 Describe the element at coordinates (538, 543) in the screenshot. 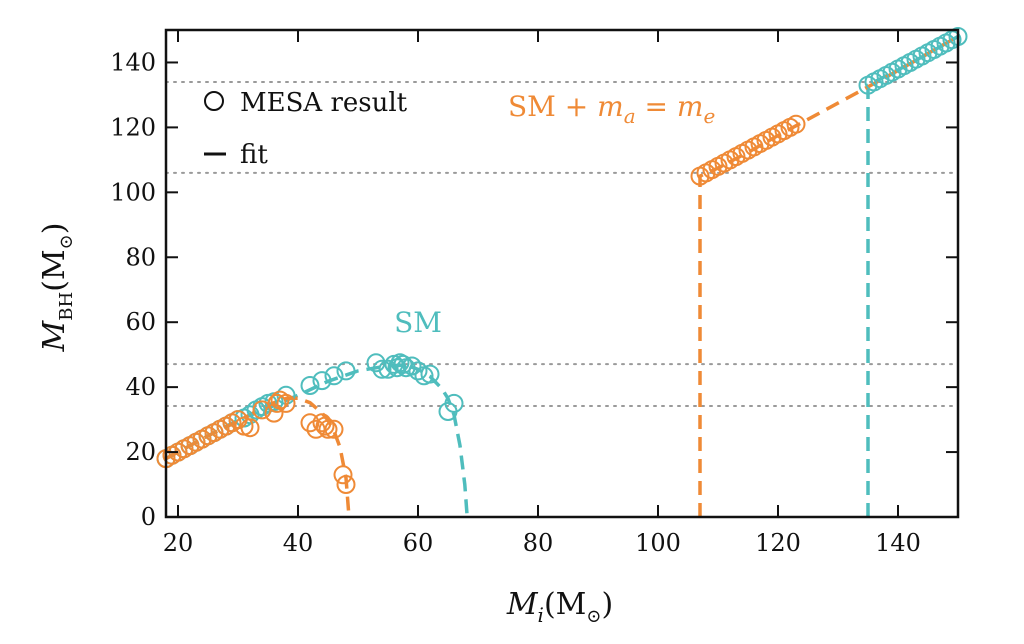

I see `x-tick-label: 80` at that location.